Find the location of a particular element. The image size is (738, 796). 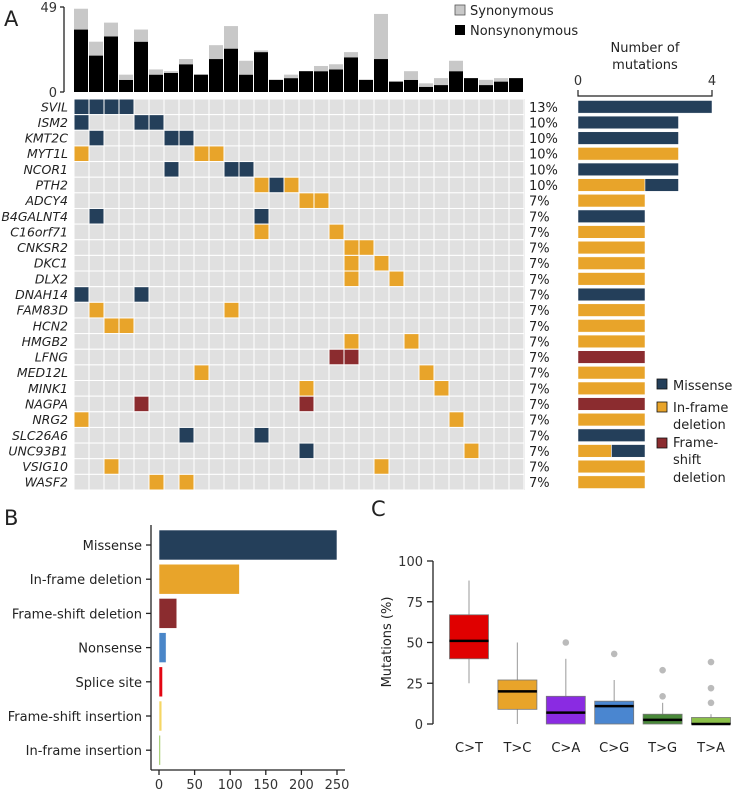

category-label: C>T is located at coordinates (469, 748).